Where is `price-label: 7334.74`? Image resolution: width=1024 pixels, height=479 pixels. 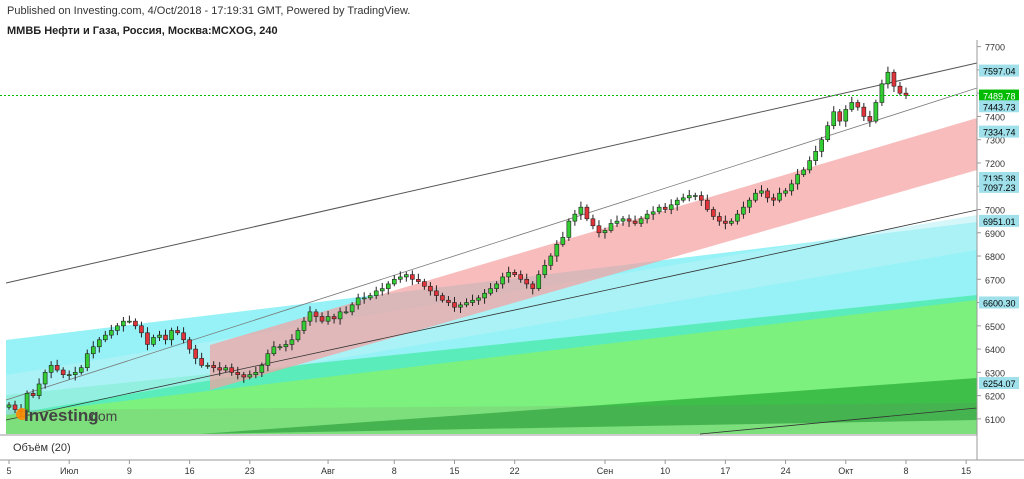
price-label: 7334.74 is located at coordinates (999, 131).